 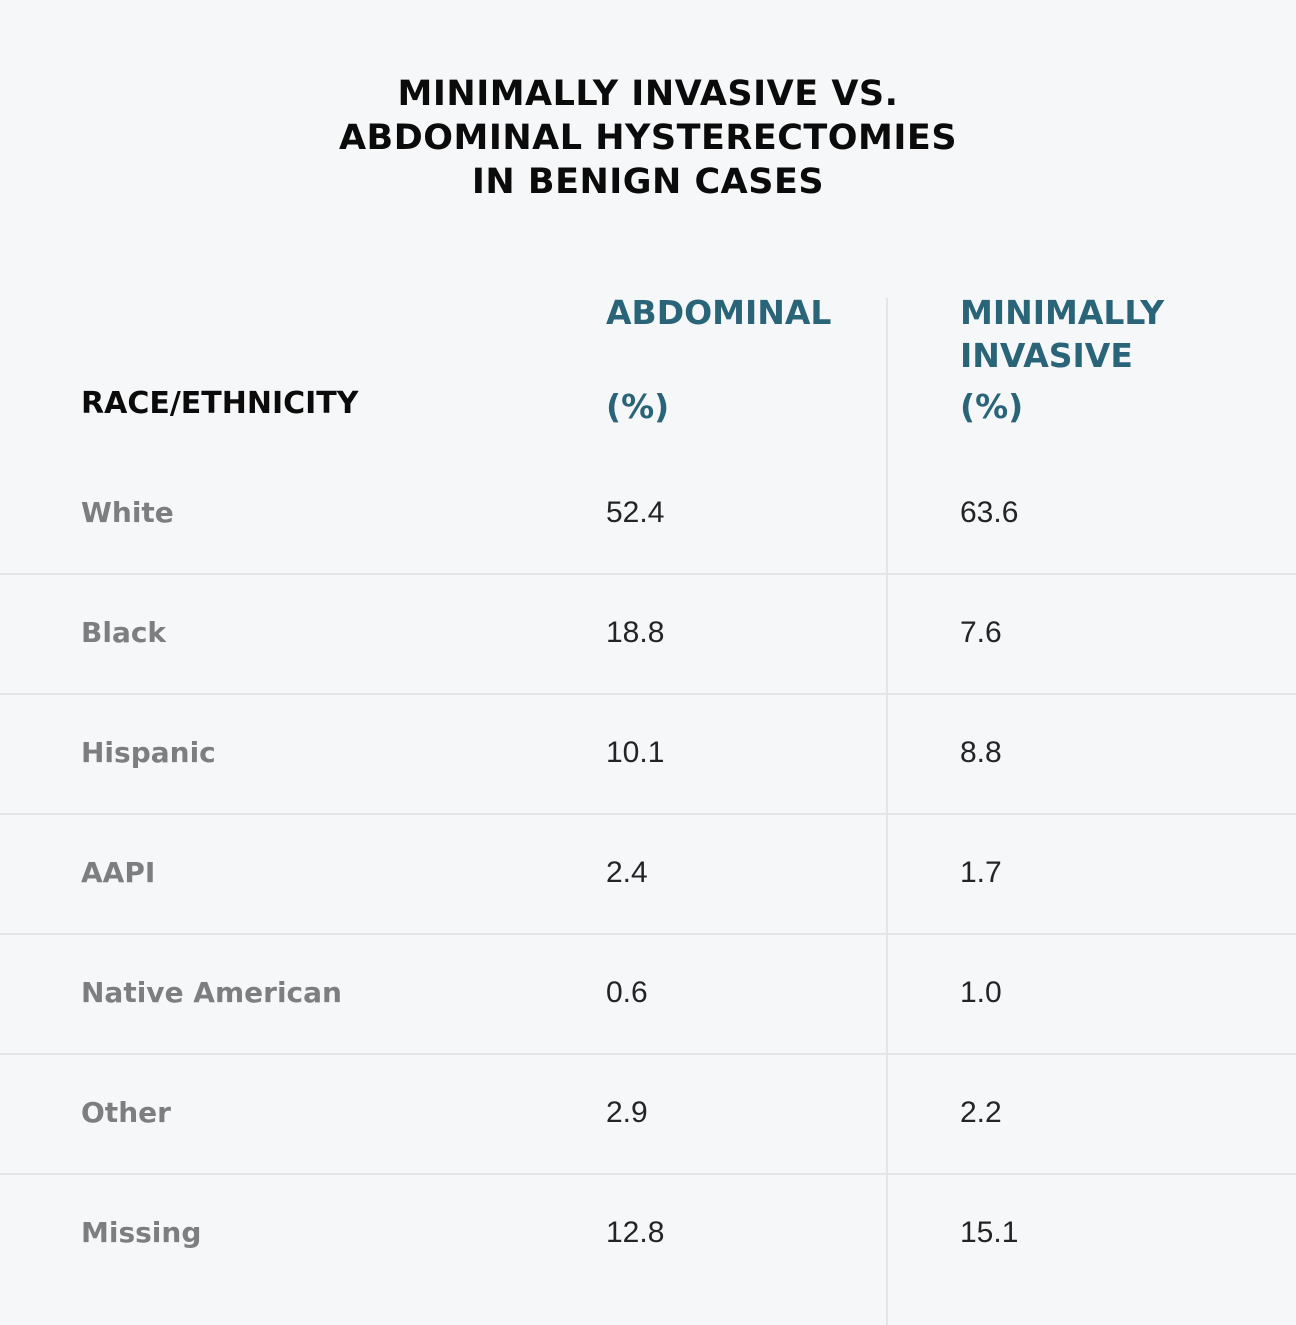 What do you see at coordinates (989, 1232) in the screenshot?
I see `cell-minimally-invasive: 15.1` at bounding box center [989, 1232].